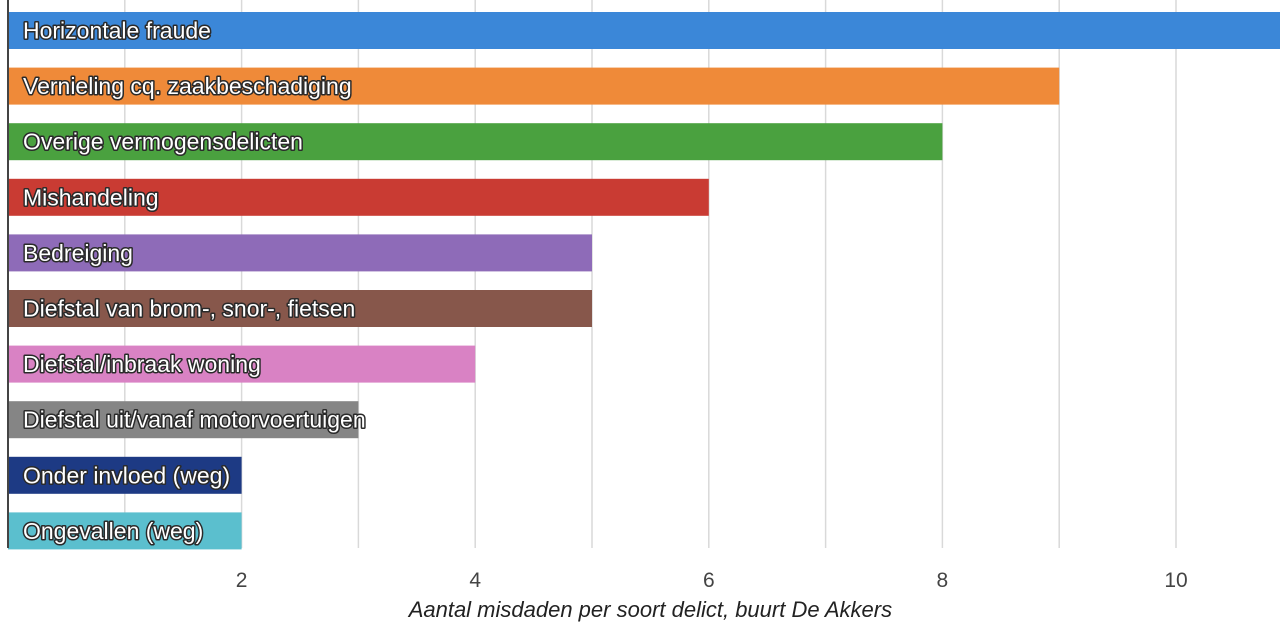 This screenshot has height=626, width=1280. Describe the element at coordinates (194, 420) in the screenshot. I see `bar-label: Diefstal uit/vanaf motorvoertuigen` at that location.